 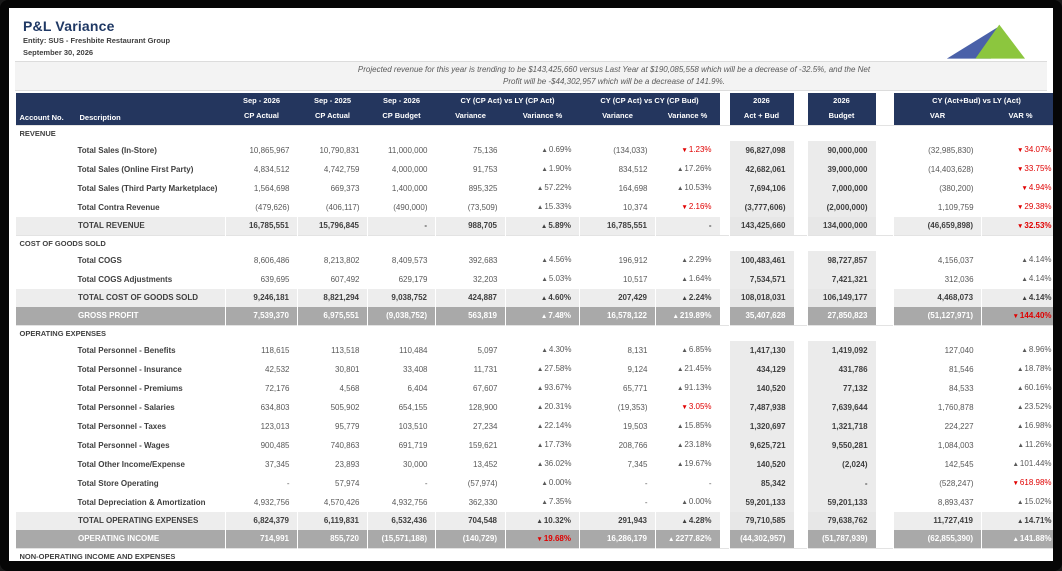 What do you see at coordinates (696, 149) in the screenshot?
I see `cell: ▼1.23%` at bounding box center [696, 149].